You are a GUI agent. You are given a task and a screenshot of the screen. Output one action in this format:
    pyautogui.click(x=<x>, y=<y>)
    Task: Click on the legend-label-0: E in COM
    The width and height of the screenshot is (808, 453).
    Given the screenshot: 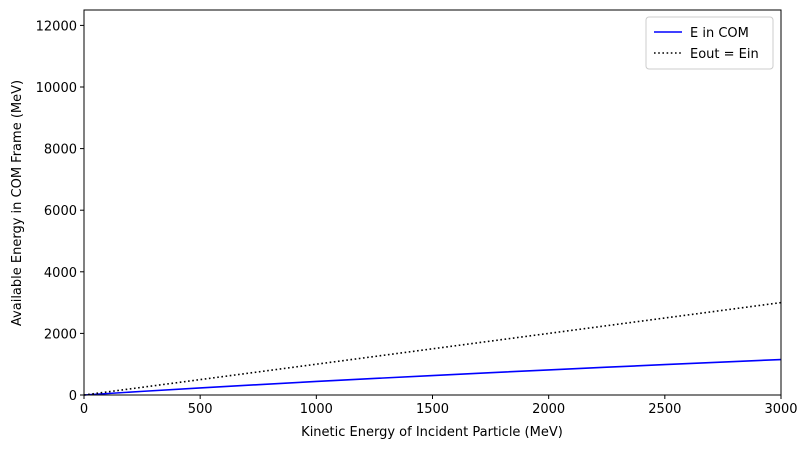 What is the action you would take?
    pyautogui.click(x=719, y=33)
    